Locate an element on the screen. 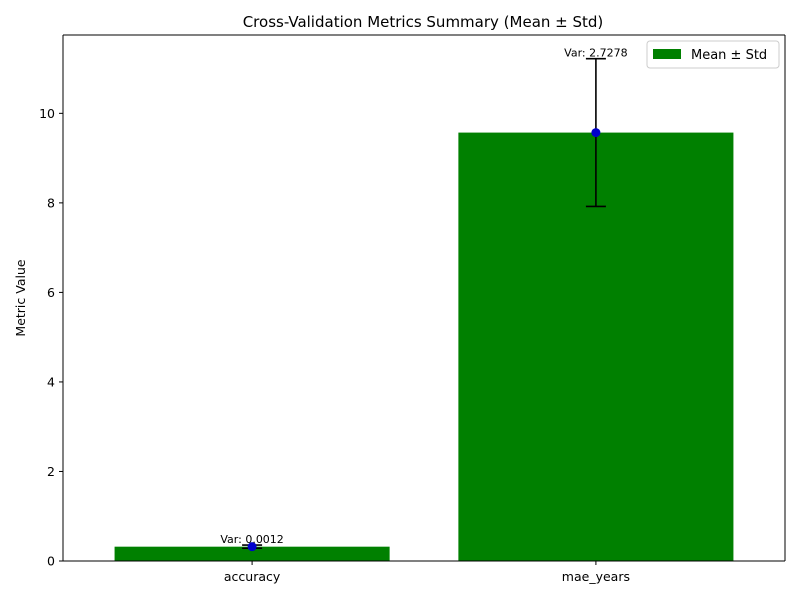 This screenshot has width=800, height=600. legend-swatch is located at coordinates (667, 54).